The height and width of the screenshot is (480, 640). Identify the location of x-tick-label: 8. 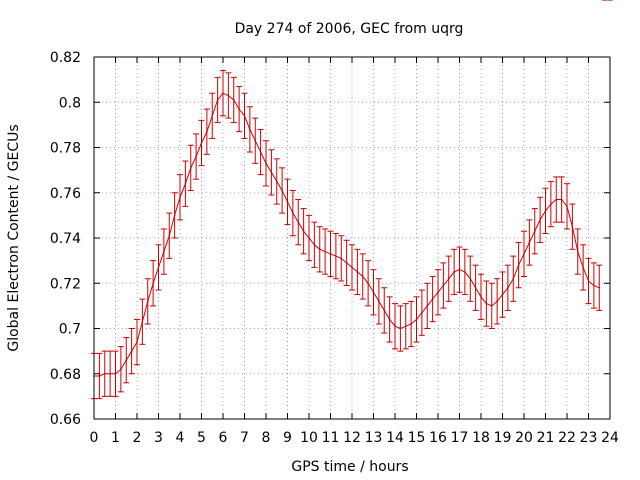
(266, 438).